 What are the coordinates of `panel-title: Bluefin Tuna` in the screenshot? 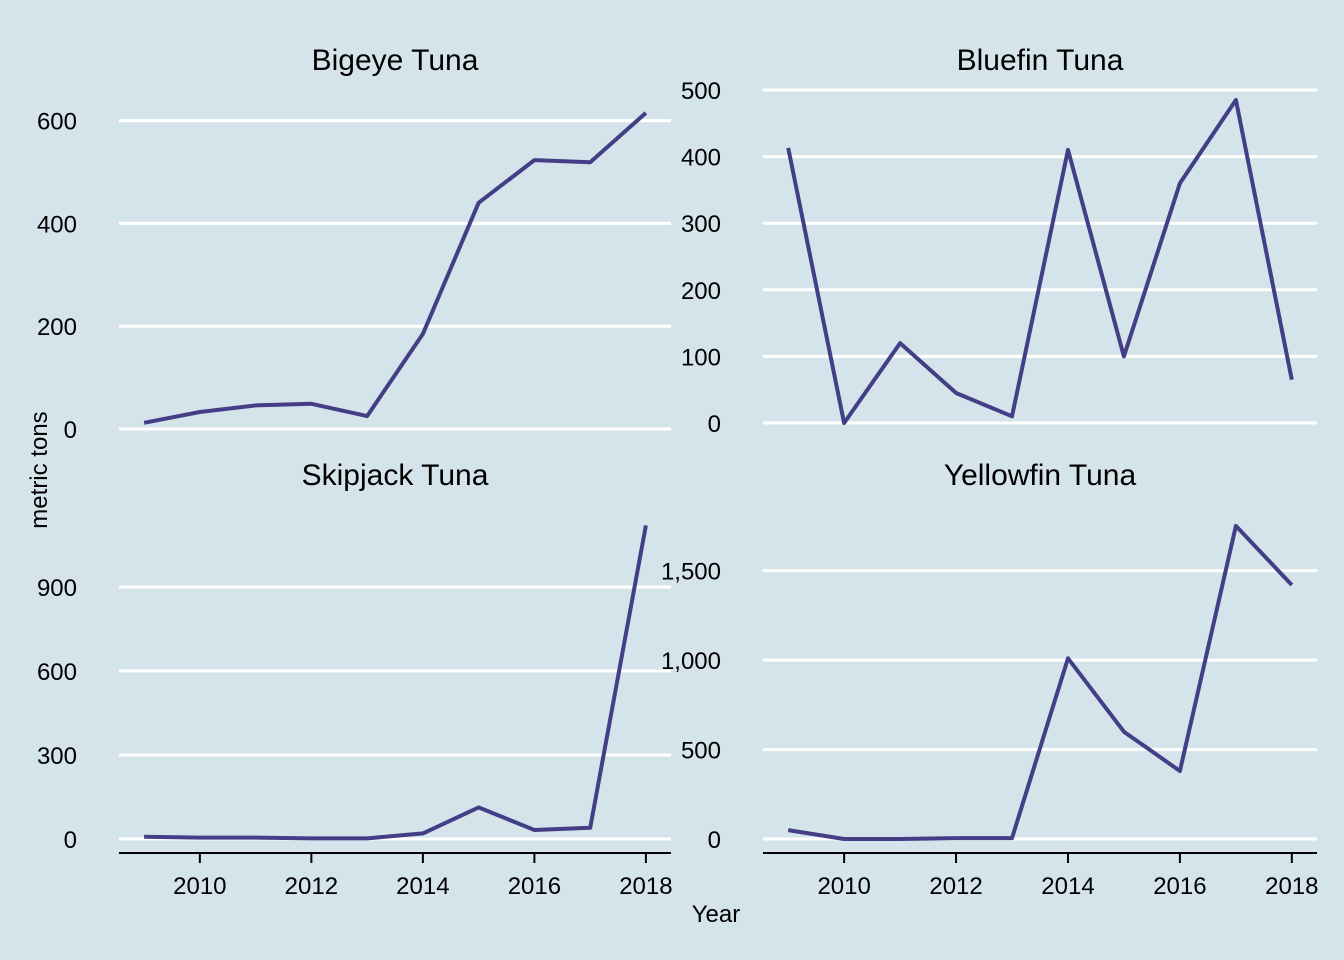 It's located at (1040, 60).